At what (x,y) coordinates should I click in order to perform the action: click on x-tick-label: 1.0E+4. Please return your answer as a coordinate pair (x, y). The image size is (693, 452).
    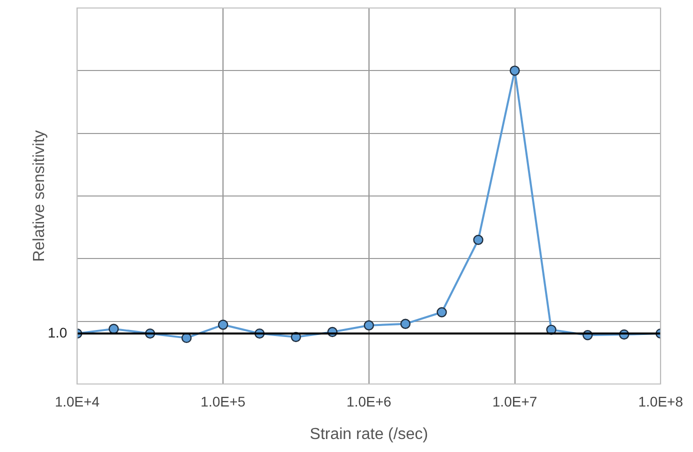
    Looking at the image, I should click on (77, 401).